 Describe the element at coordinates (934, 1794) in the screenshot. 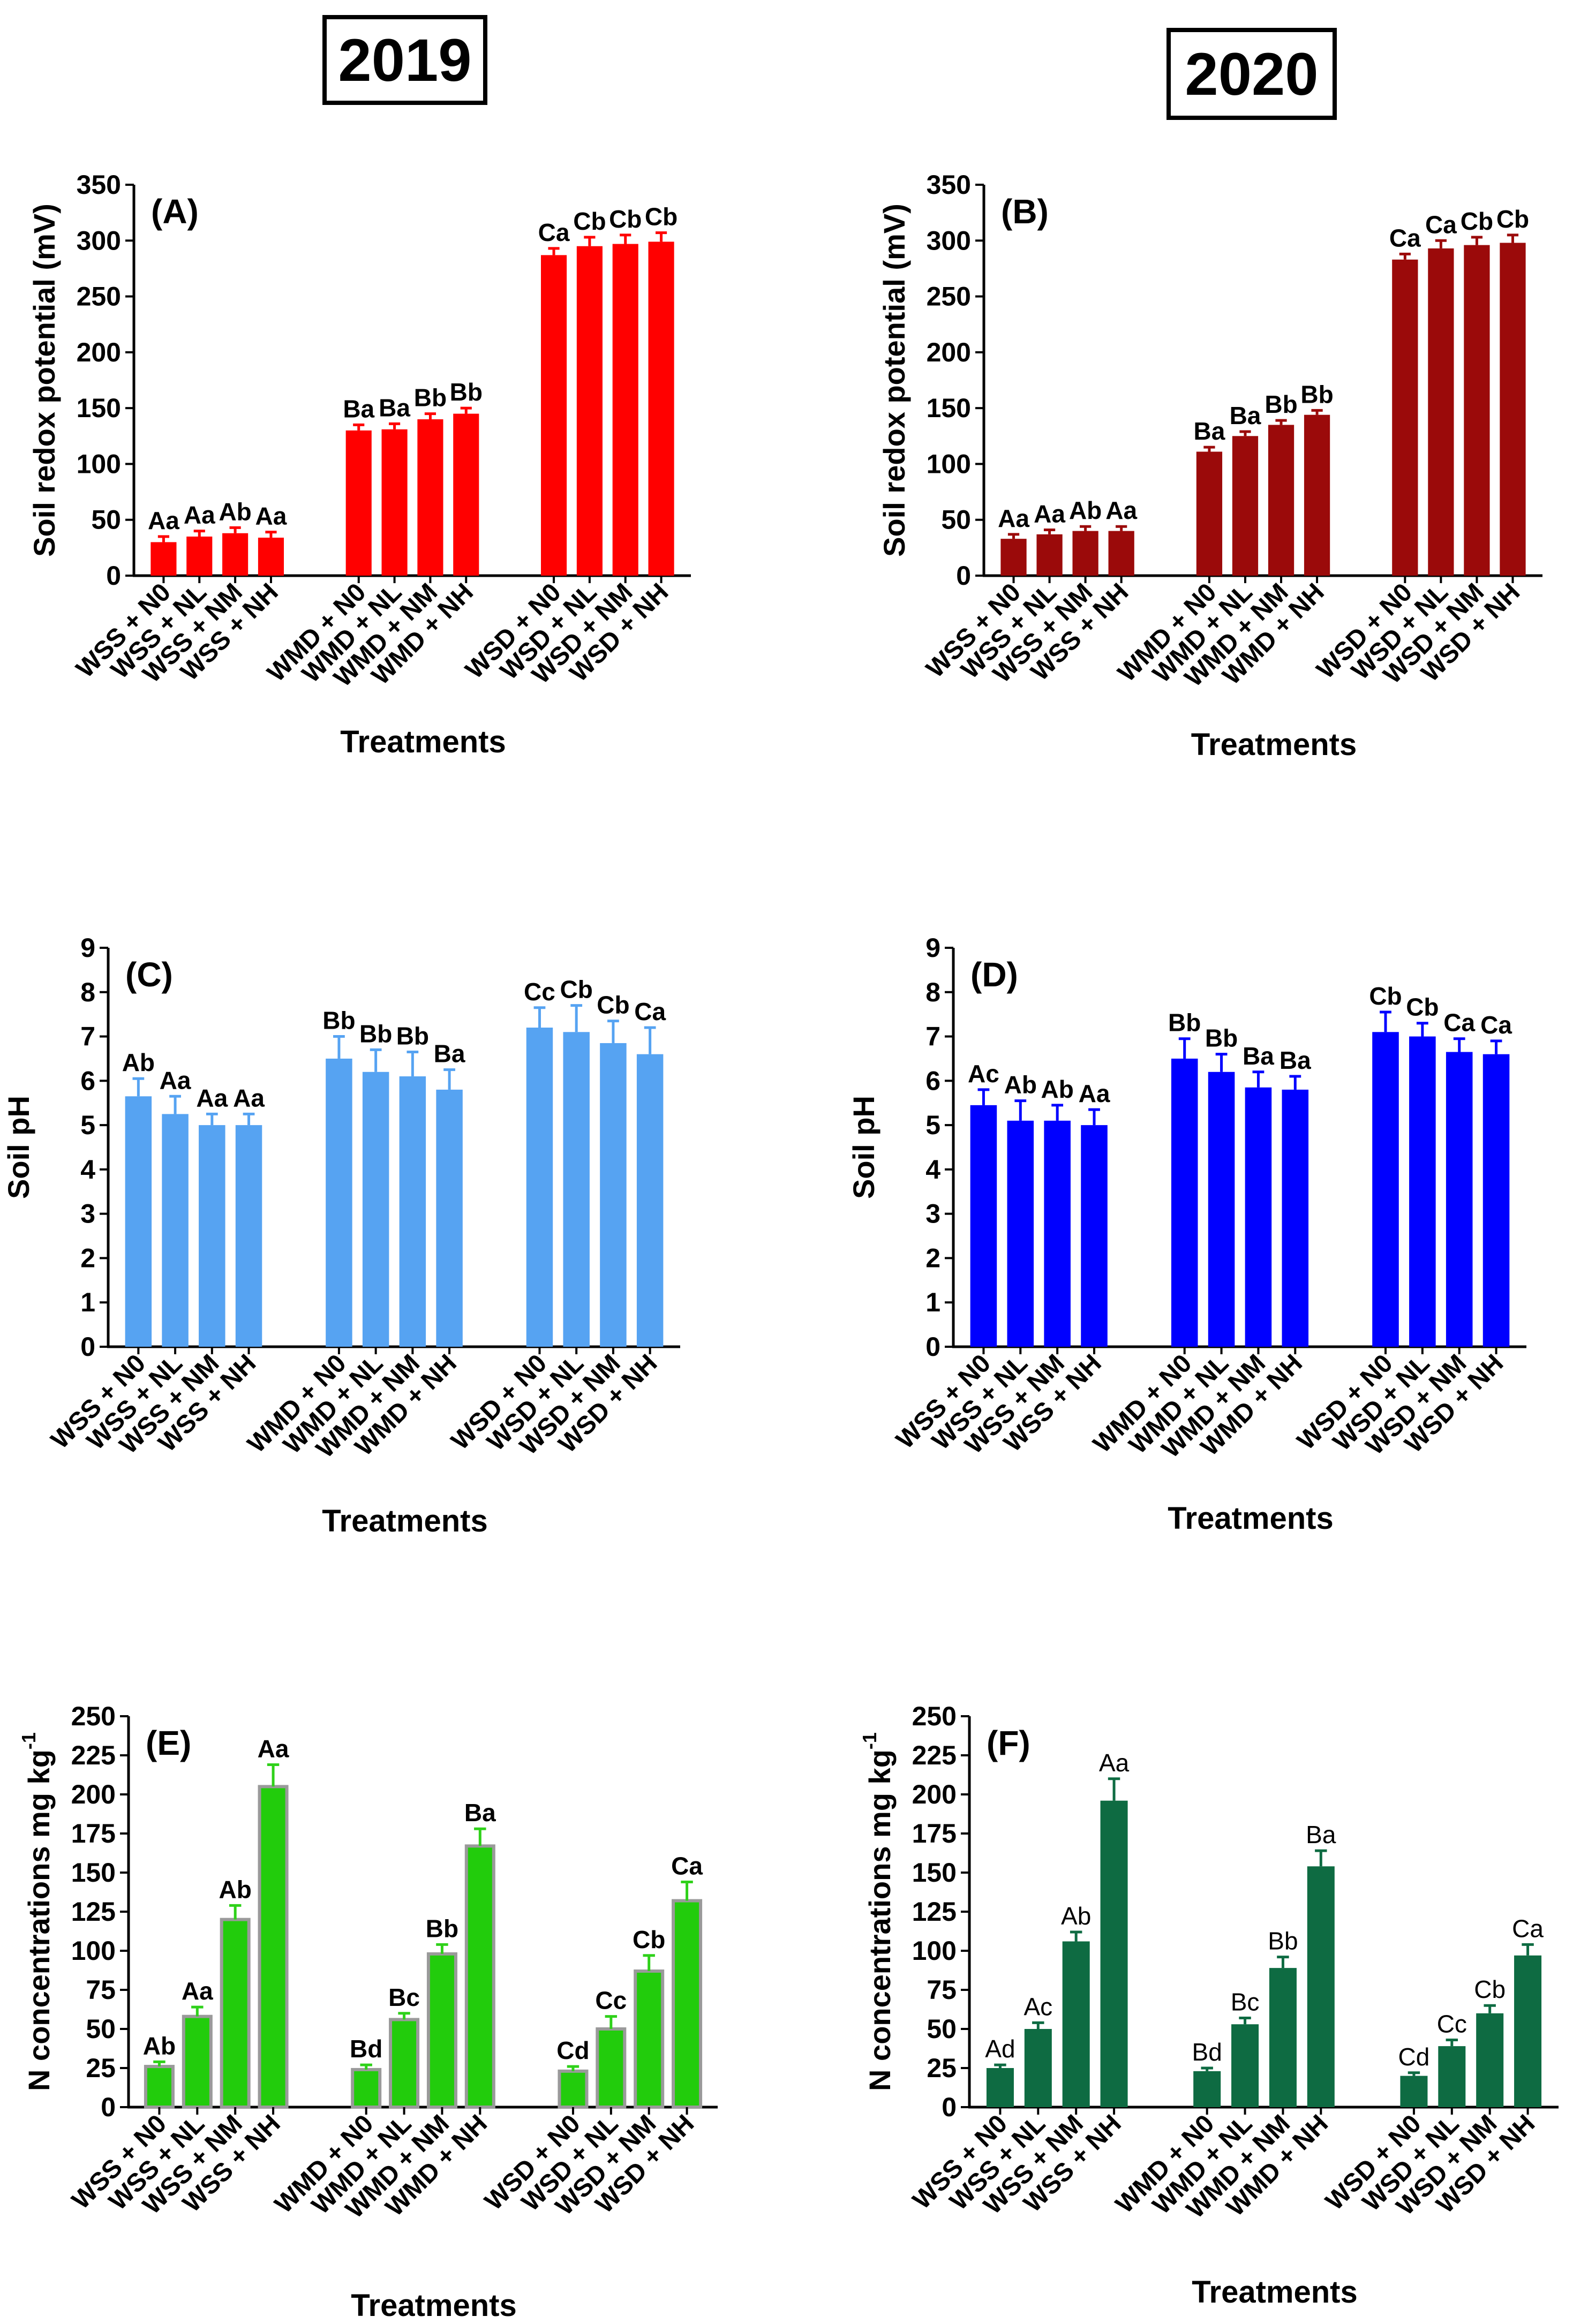

I see `y-tick-label: 200` at that location.